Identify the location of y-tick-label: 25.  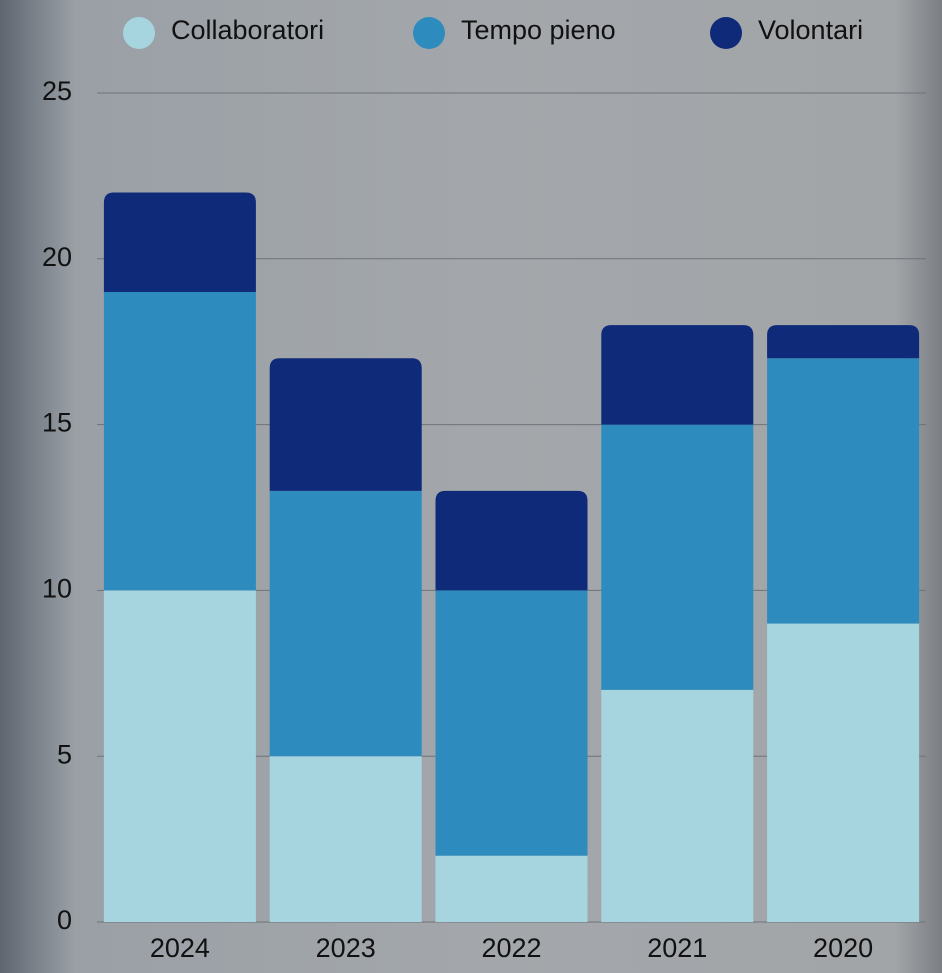
(57, 91).